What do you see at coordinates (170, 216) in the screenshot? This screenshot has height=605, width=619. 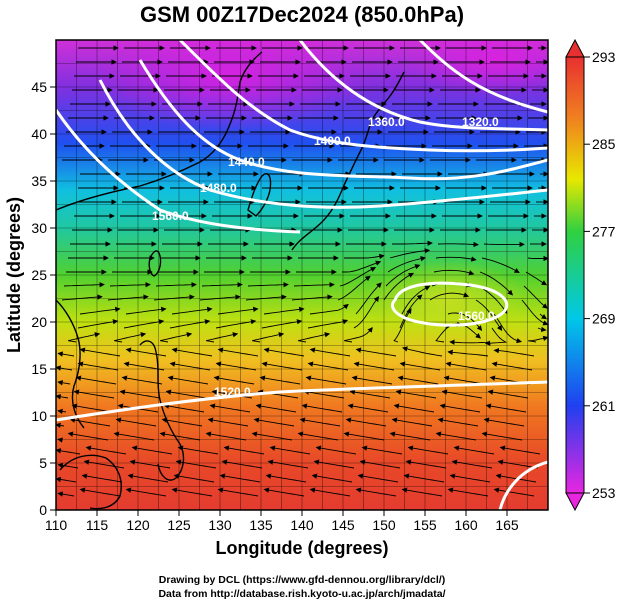 I see `contour-label-1560-west: 1560.0` at bounding box center [170, 216].